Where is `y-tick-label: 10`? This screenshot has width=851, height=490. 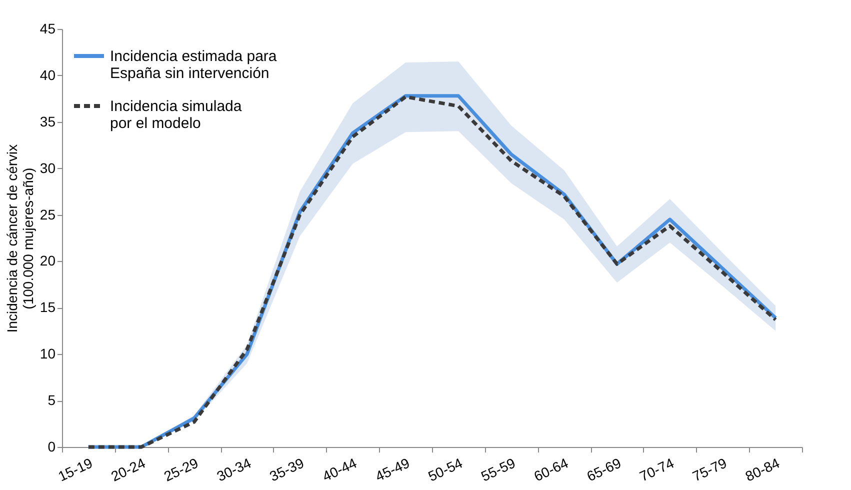 y-tick-label: 10 is located at coordinates (48, 354).